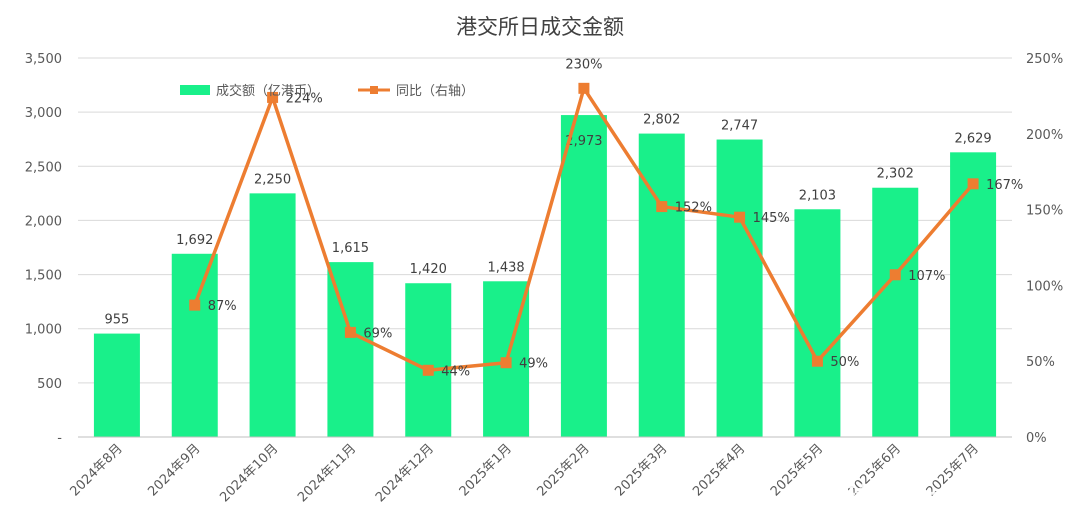 This screenshot has height=529, width=1080. What do you see at coordinates (641, 470) in the screenshot?
I see `x-tick-label: 2025年3月` at bounding box center [641, 470].